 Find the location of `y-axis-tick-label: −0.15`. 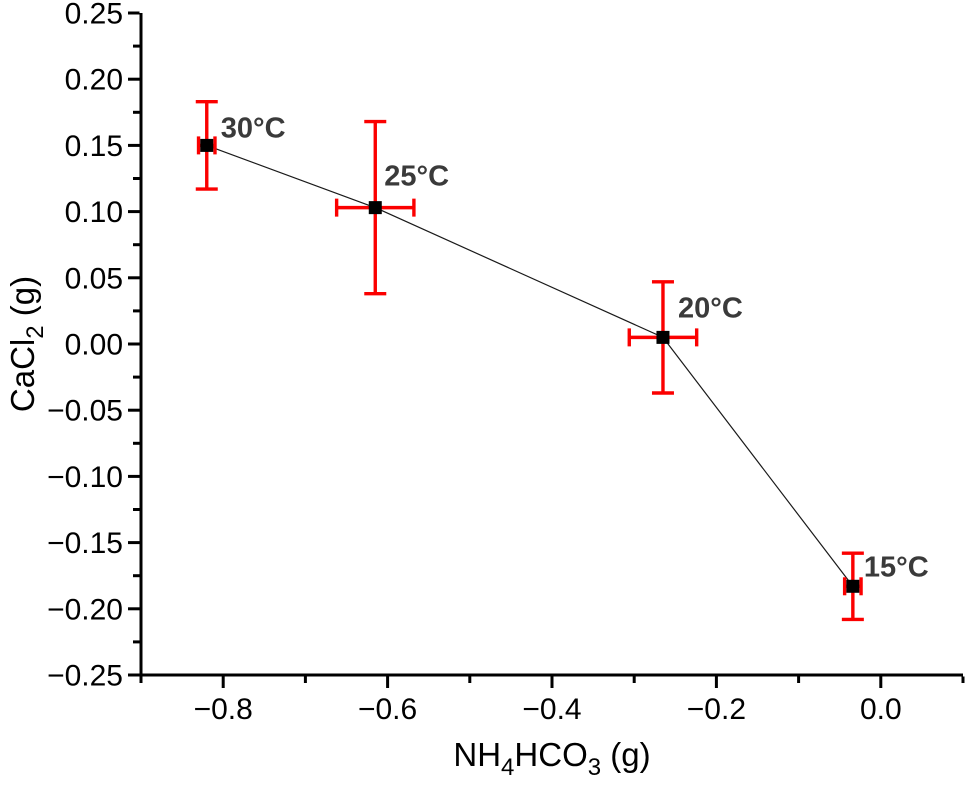

y-axis-tick-label: −0.15 is located at coordinates (85, 543).